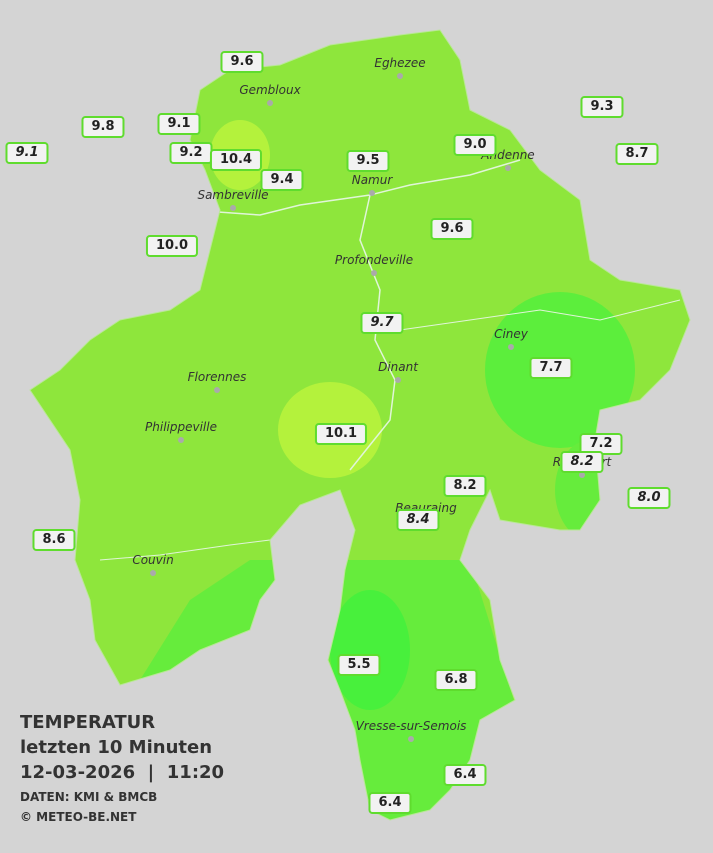 This screenshot has width=713, height=853. What do you see at coordinates (399, 63) in the screenshot?
I see `town-label: Eghezee` at bounding box center [399, 63].